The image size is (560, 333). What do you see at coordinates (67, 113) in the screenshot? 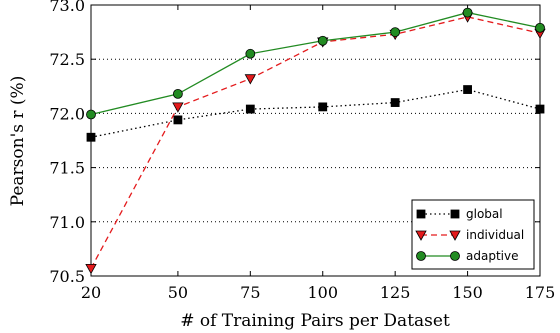
I see `y-tick-label: 72.0` at bounding box center [67, 113].